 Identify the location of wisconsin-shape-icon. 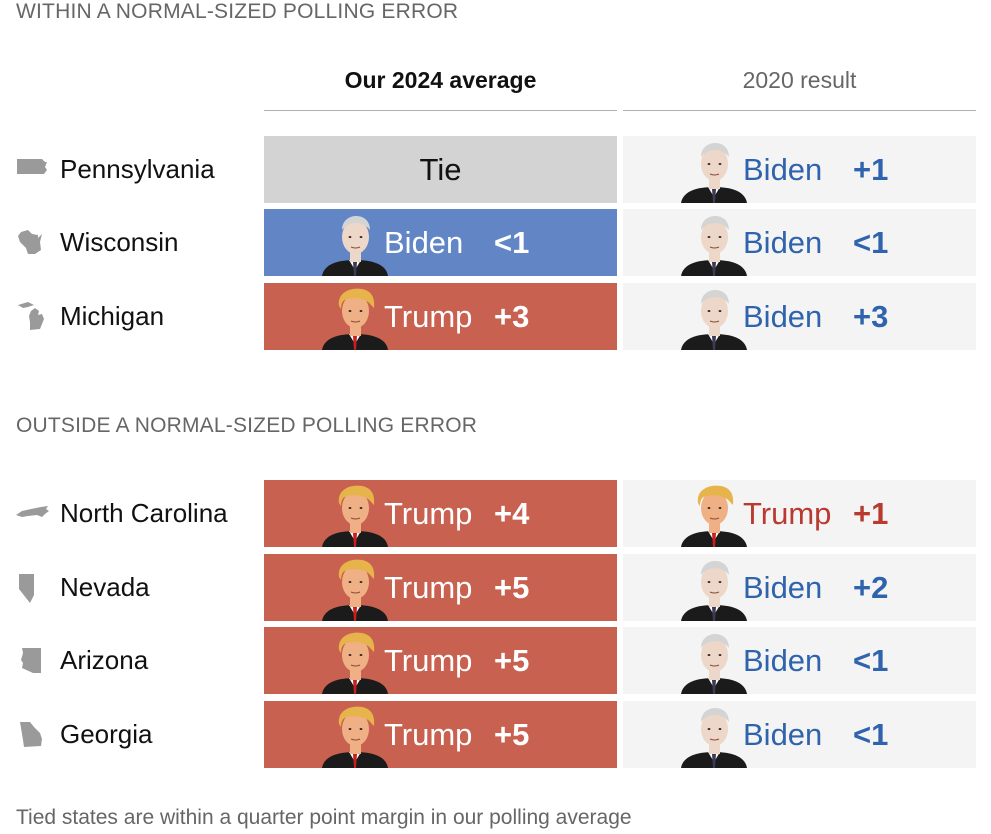
(33, 243).